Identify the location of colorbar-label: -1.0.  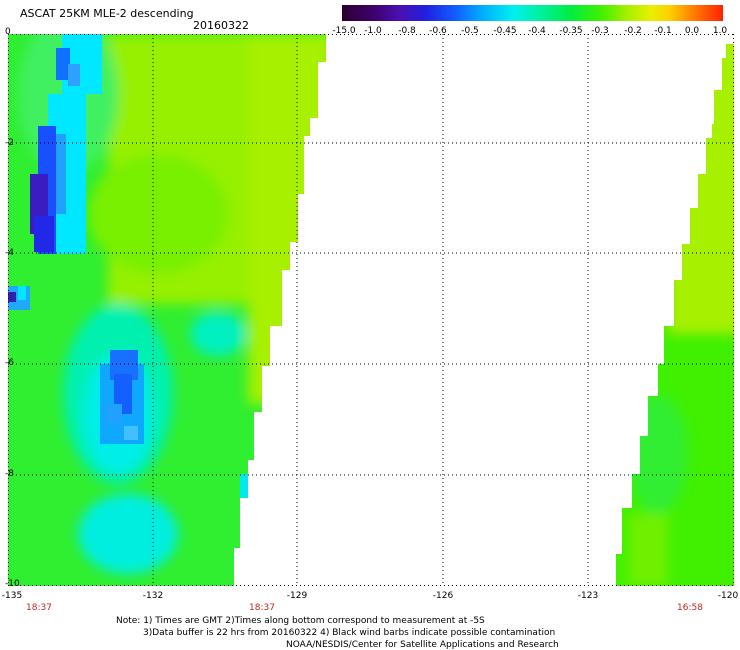
(373, 31).